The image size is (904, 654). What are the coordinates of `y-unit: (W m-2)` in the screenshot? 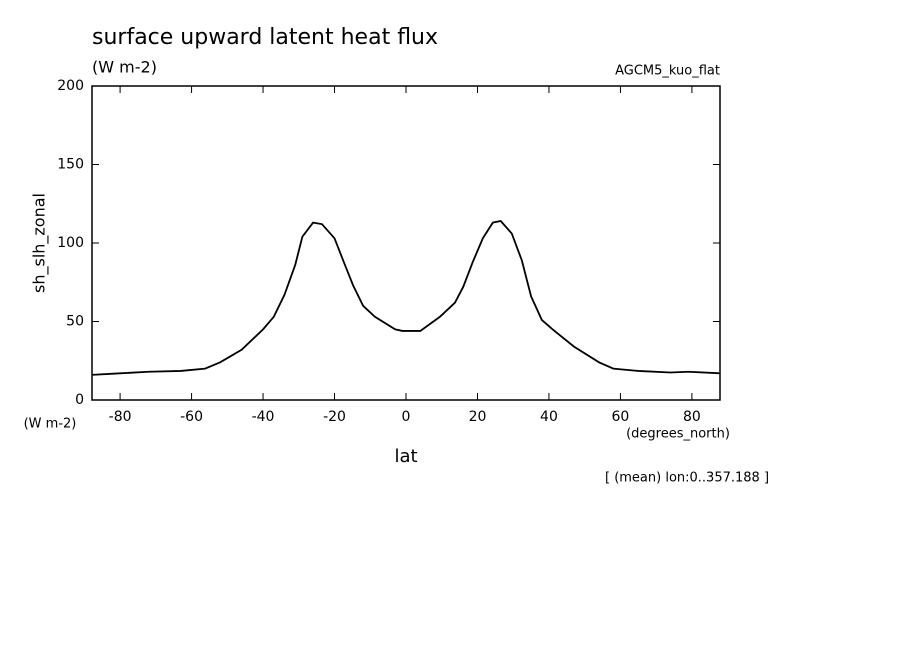 It's located at (50, 424).